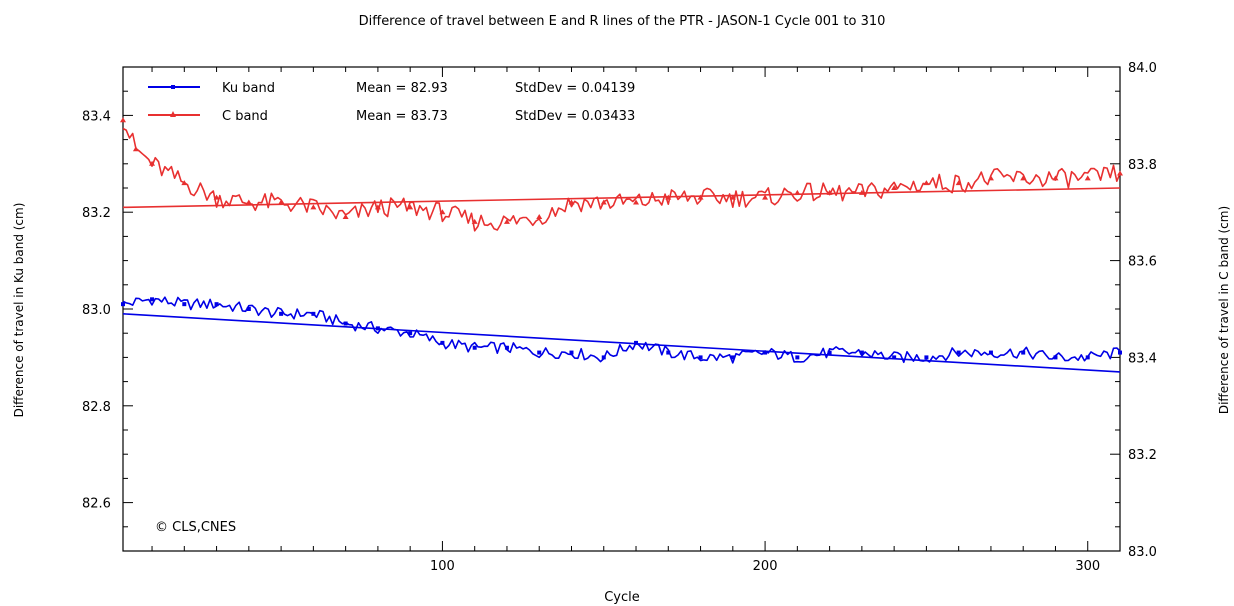  Describe the element at coordinates (195, 527) in the screenshot. I see `copyright-label: © CLS,CNES` at that location.